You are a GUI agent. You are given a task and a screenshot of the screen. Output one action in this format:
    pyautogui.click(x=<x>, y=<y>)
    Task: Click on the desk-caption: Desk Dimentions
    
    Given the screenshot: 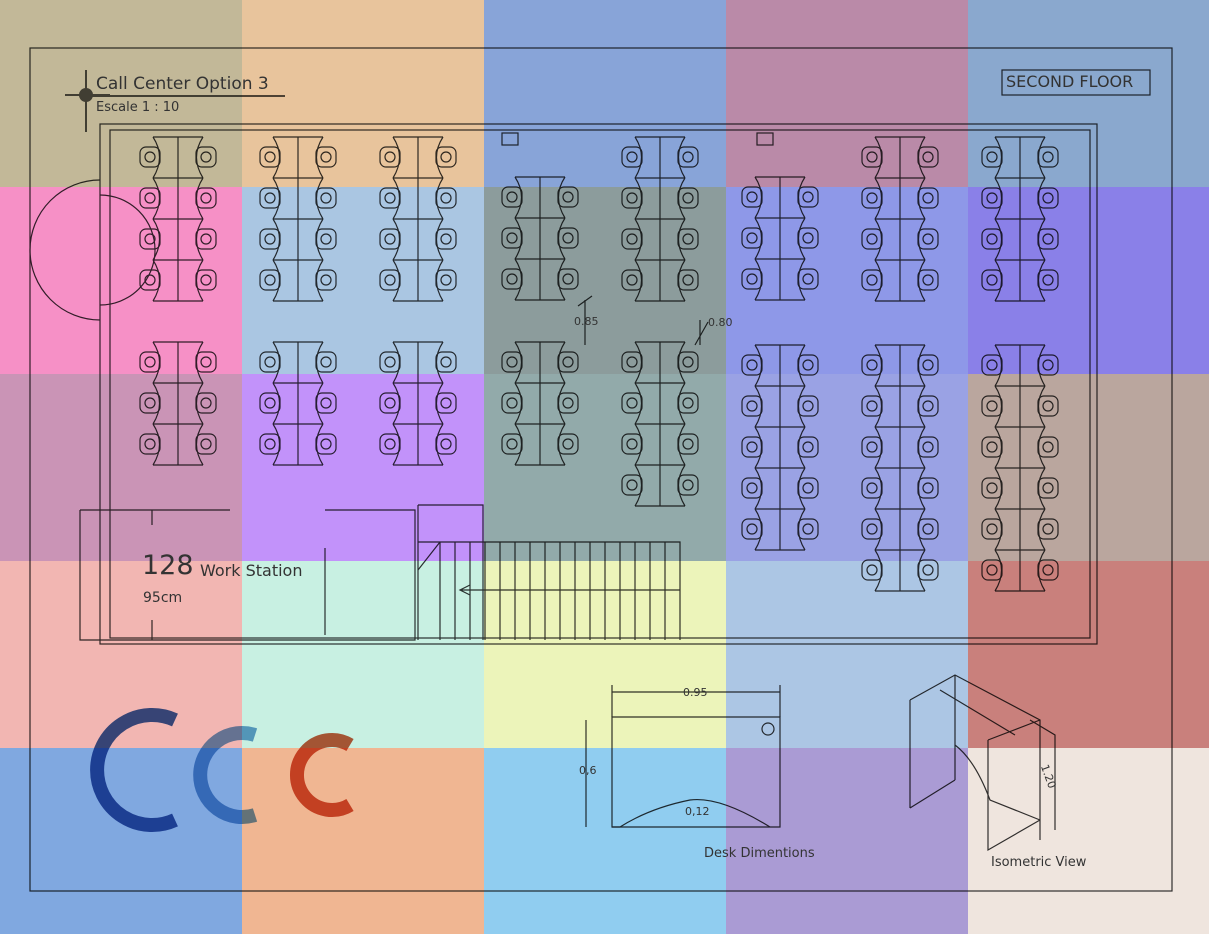 What is the action you would take?
    pyautogui.click(x=759, y=853)
    